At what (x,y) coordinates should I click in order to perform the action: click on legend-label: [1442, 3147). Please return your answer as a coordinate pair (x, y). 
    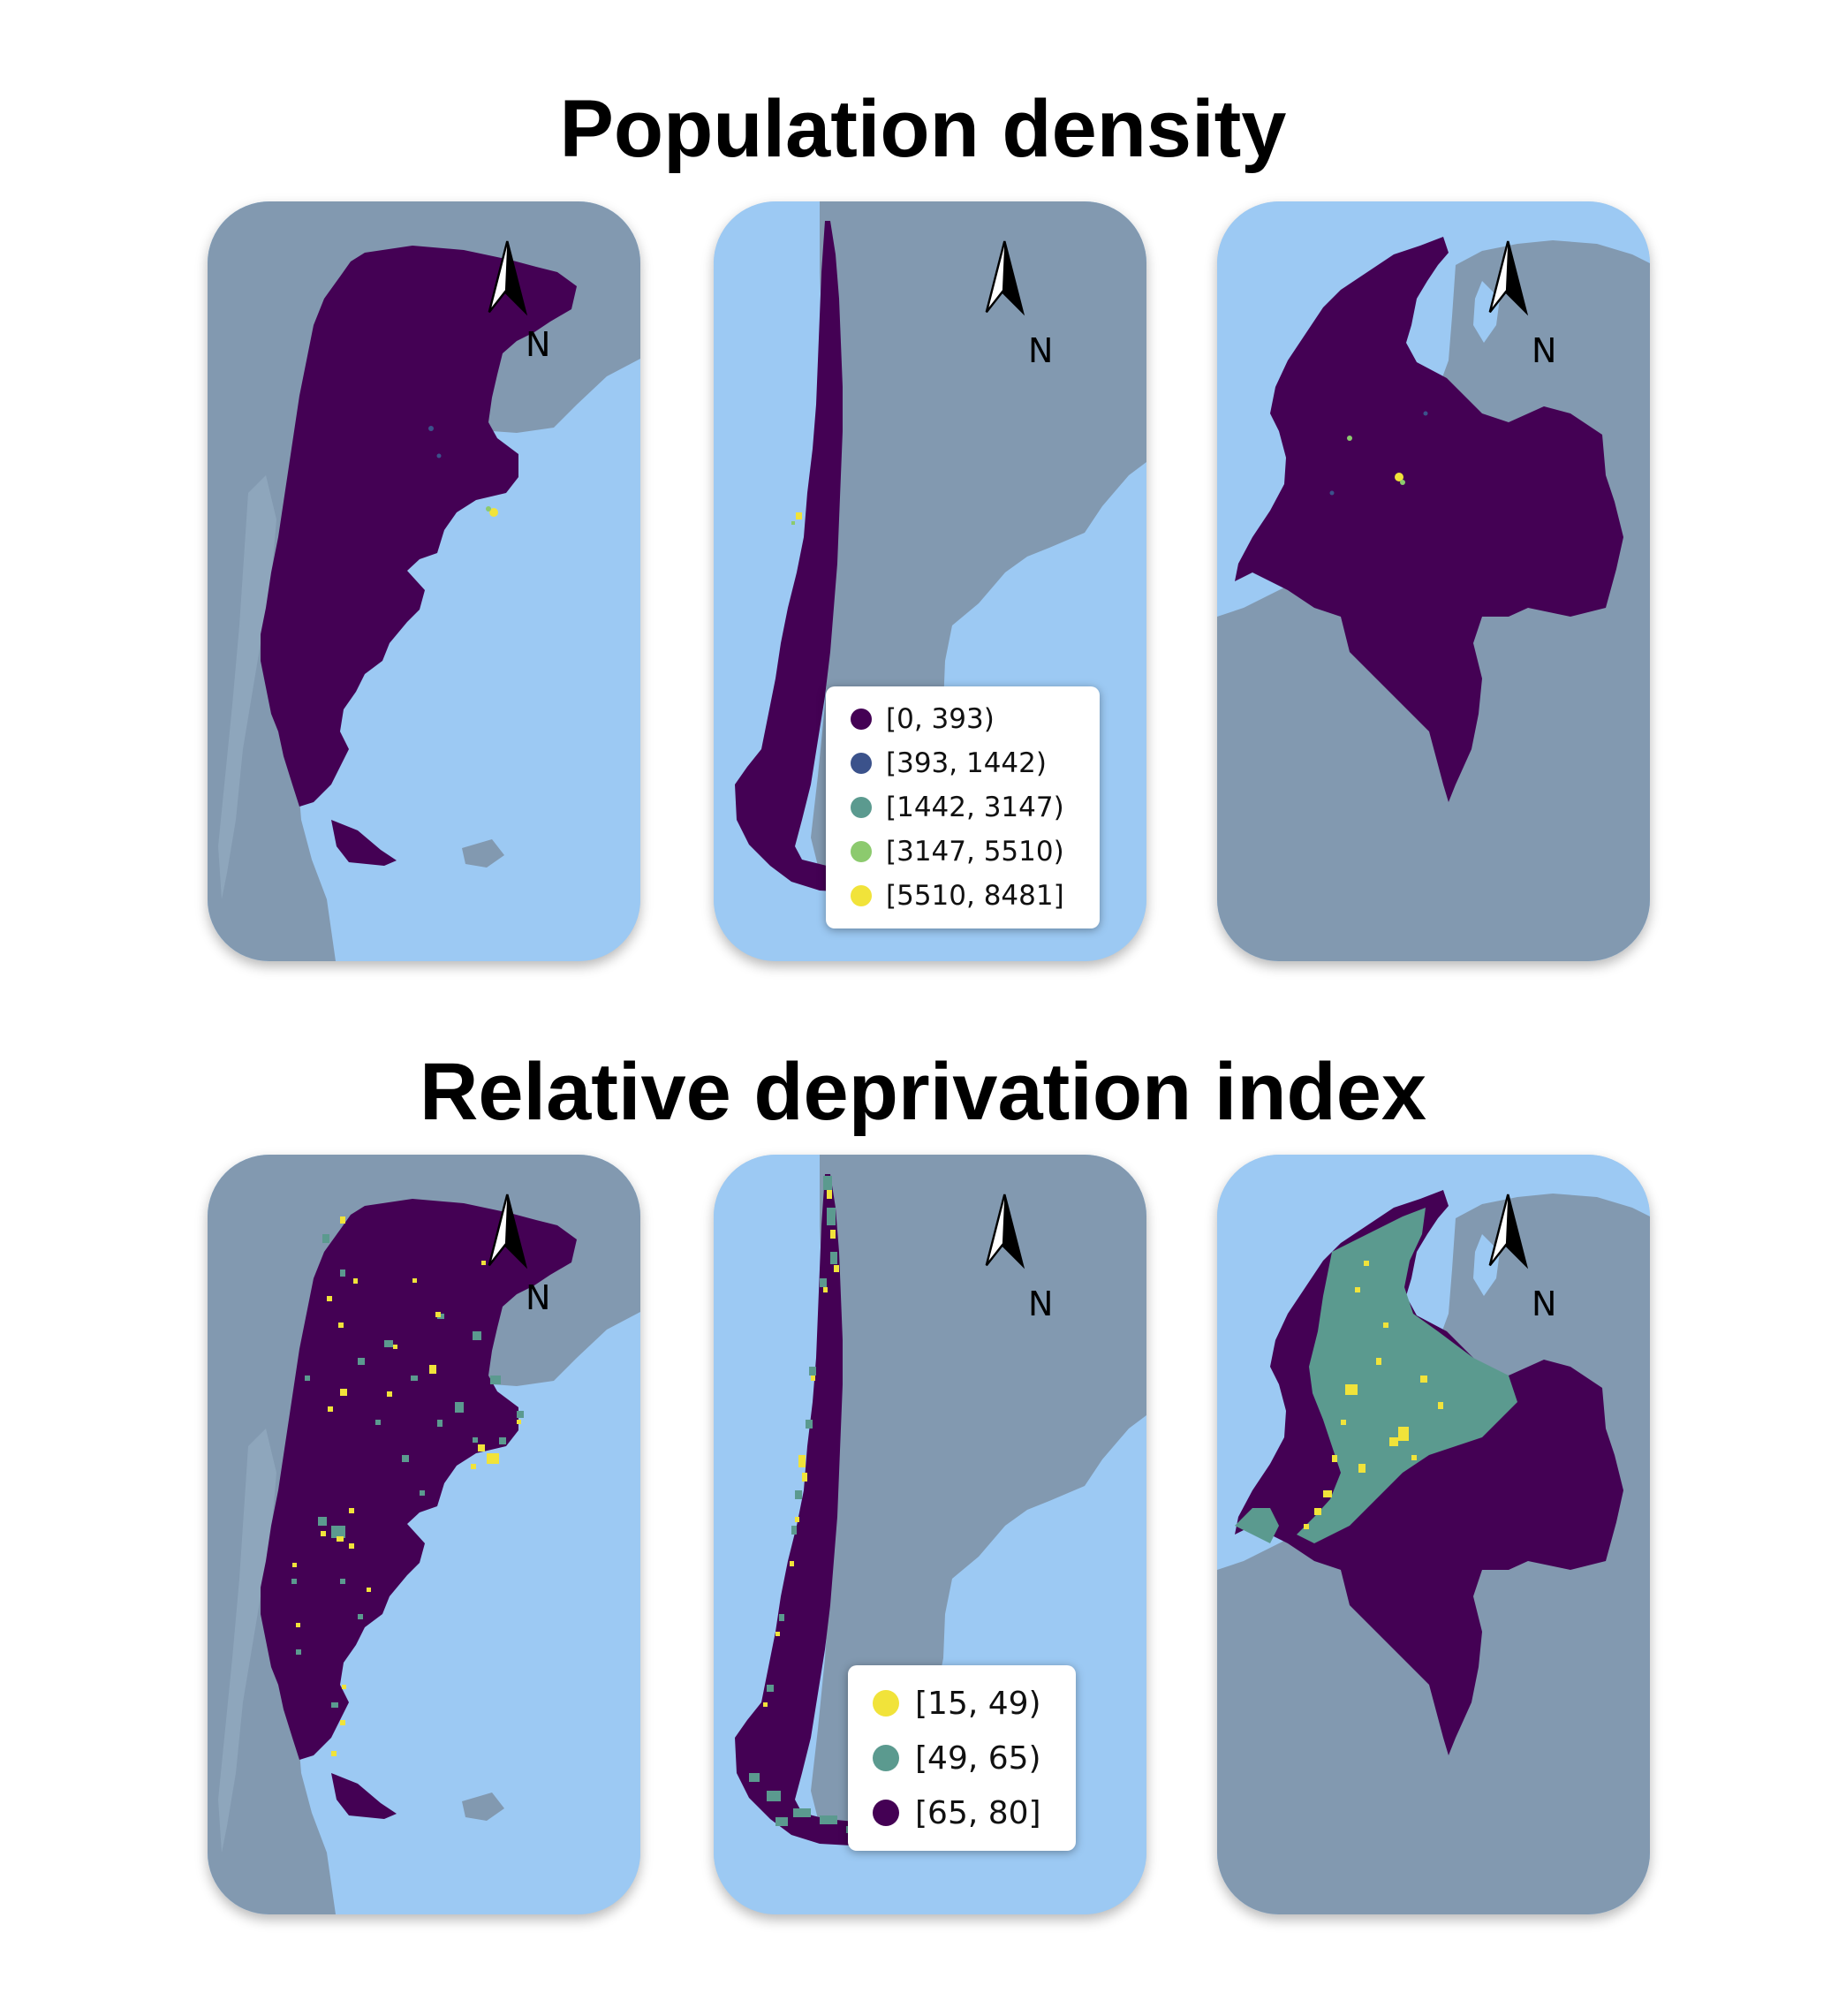
    Looking at the image, I should click on (975, 807).